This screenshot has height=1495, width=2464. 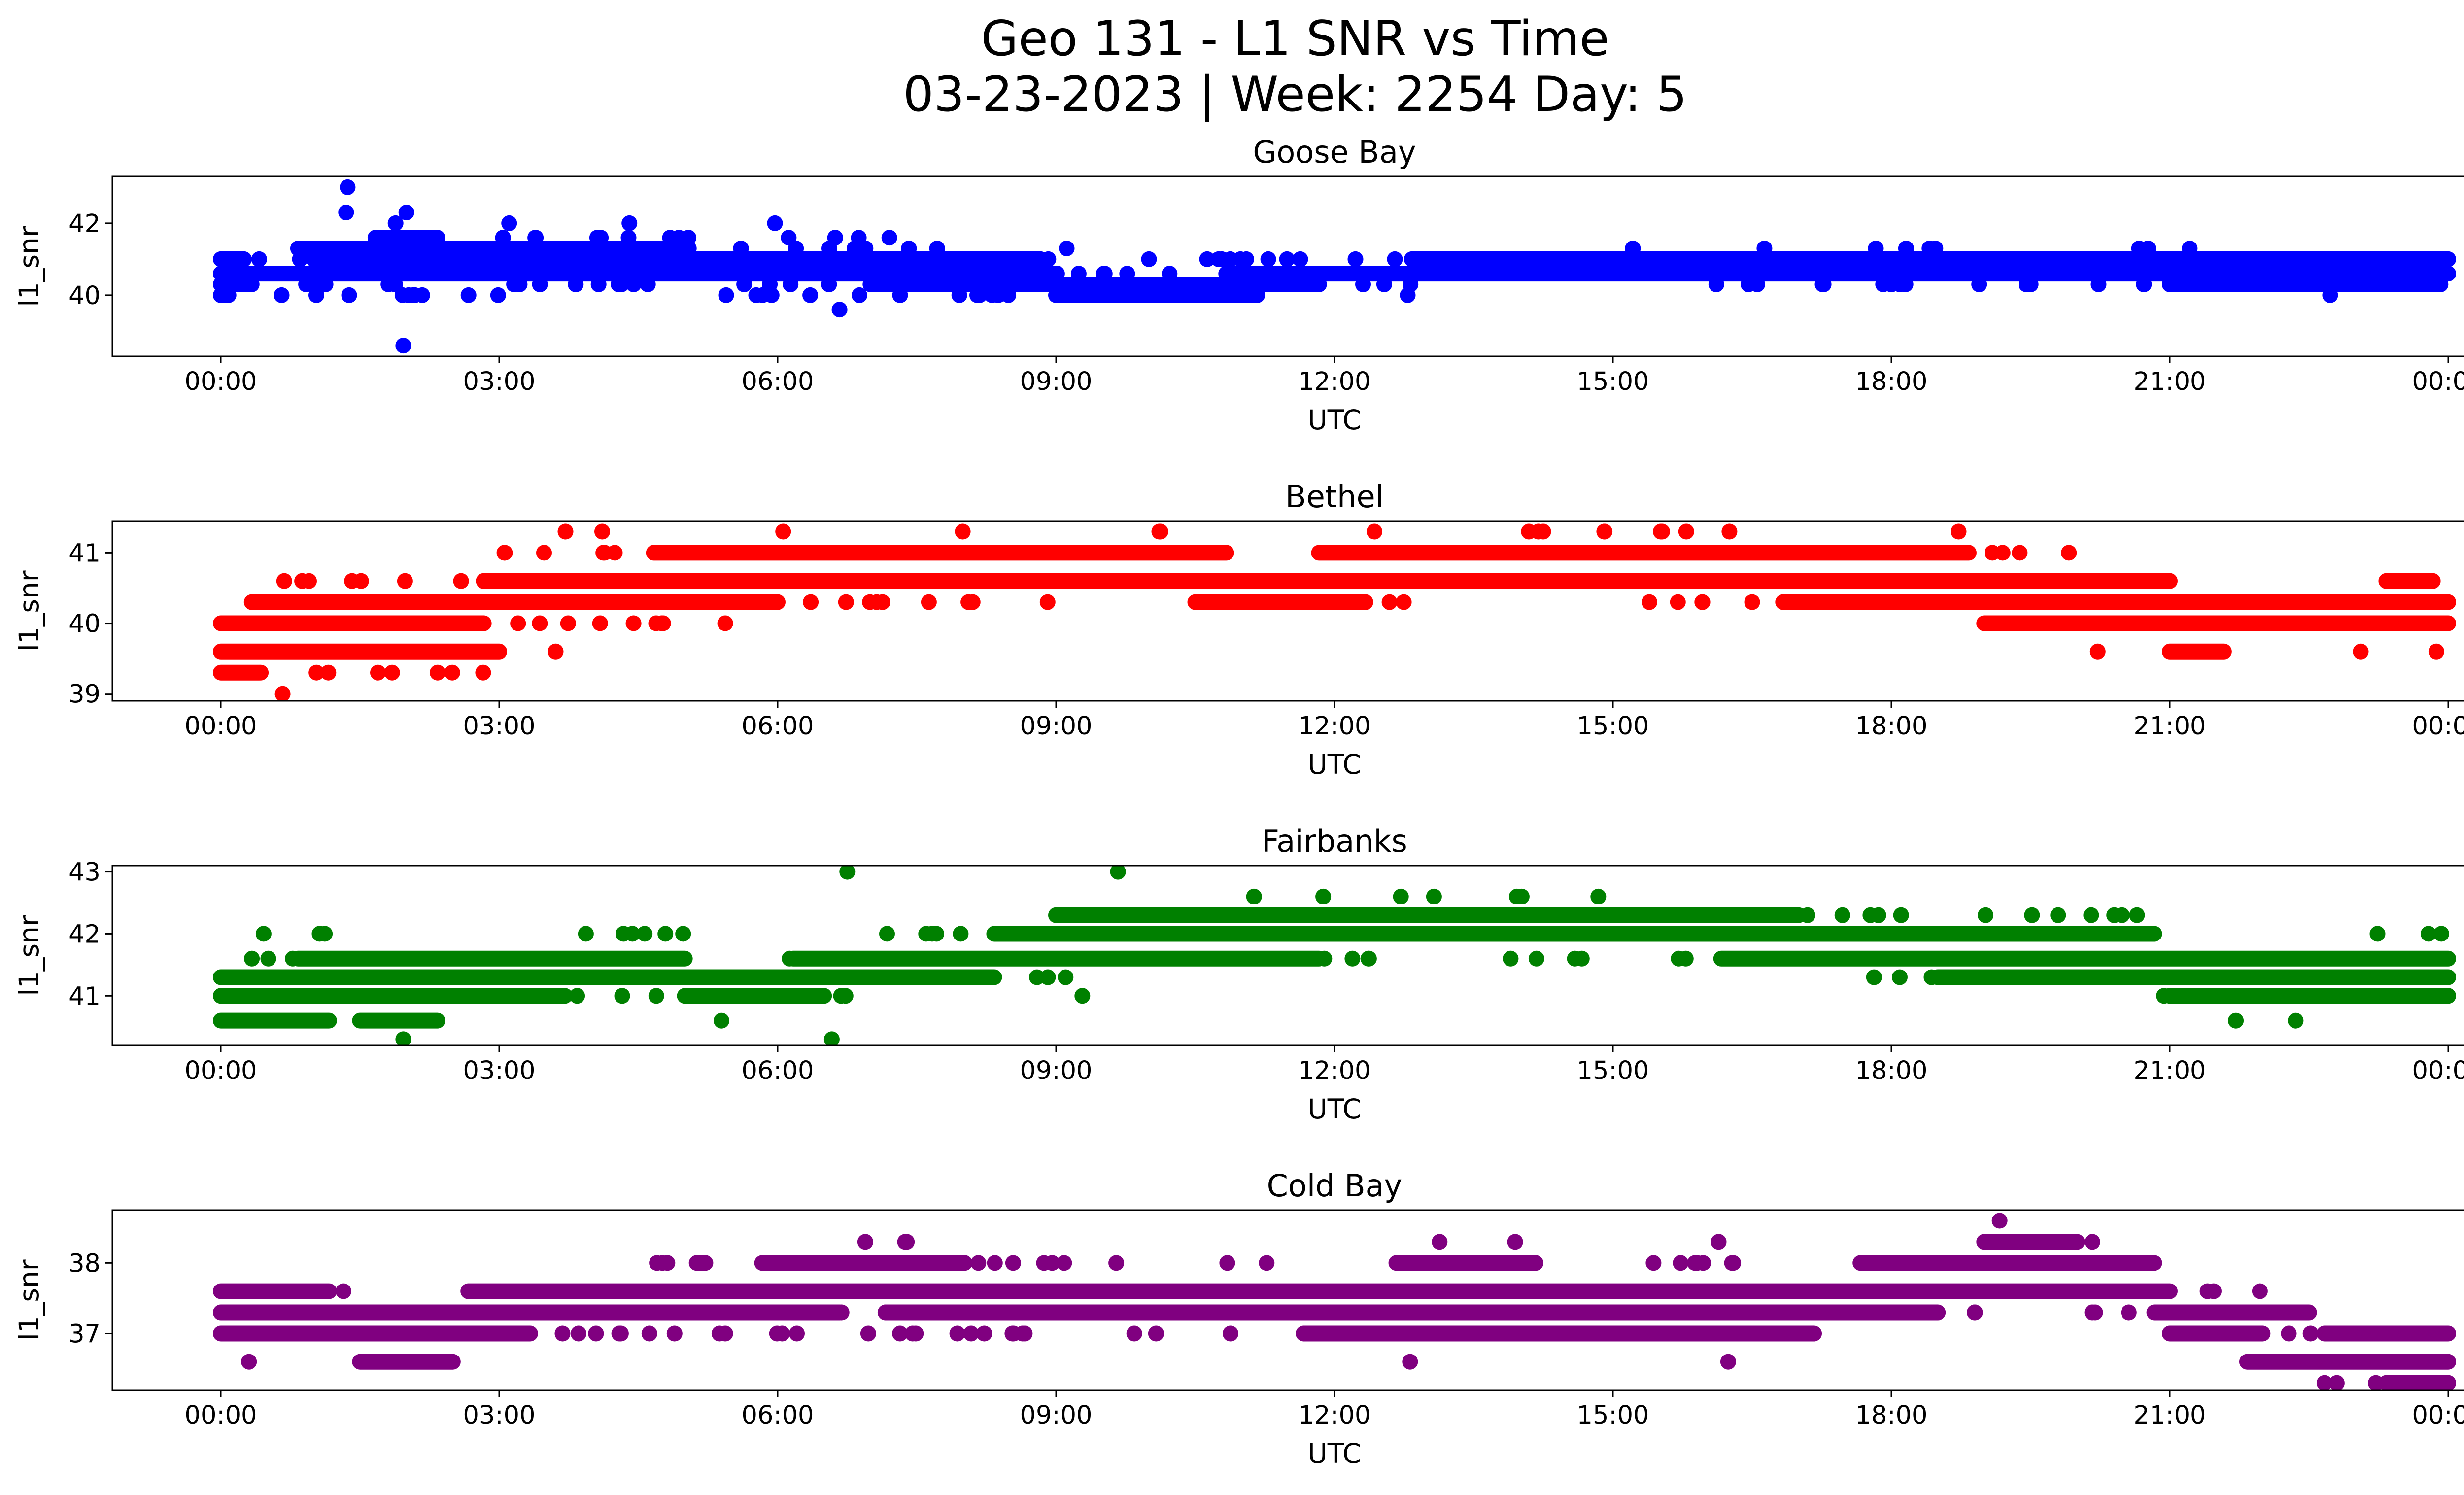 What do you see at coordinates (84, 934) in the screenshot?
I see `y-tick-label: 42` at bounding box center [84, 934].